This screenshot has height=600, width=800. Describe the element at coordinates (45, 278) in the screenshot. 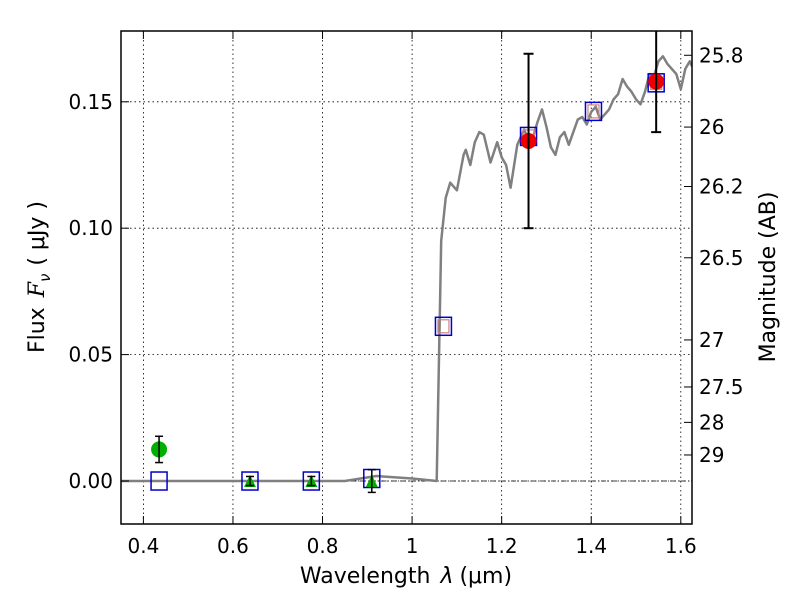

I see `y-axis-flux-subscript: ν` at that location.